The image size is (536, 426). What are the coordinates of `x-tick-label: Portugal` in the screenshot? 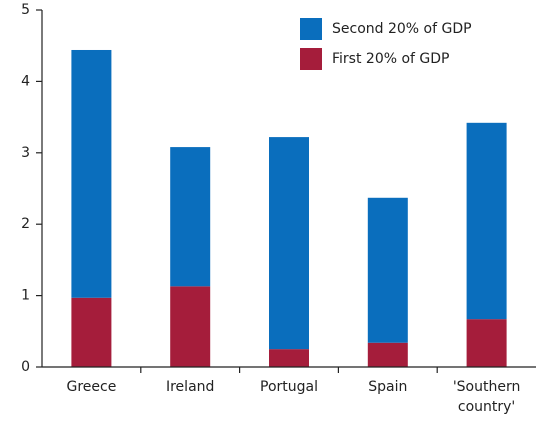 It's located at (289, 387).